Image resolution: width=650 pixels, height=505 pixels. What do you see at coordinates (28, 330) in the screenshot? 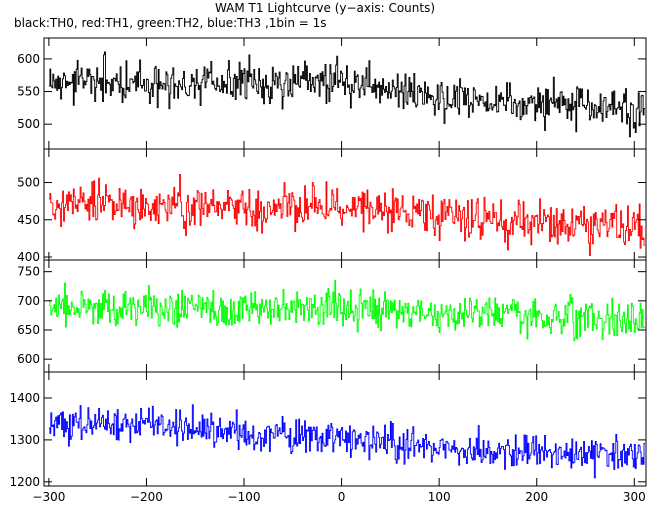
I see `y-tick-label: 650` at bounding box center [28, 330].